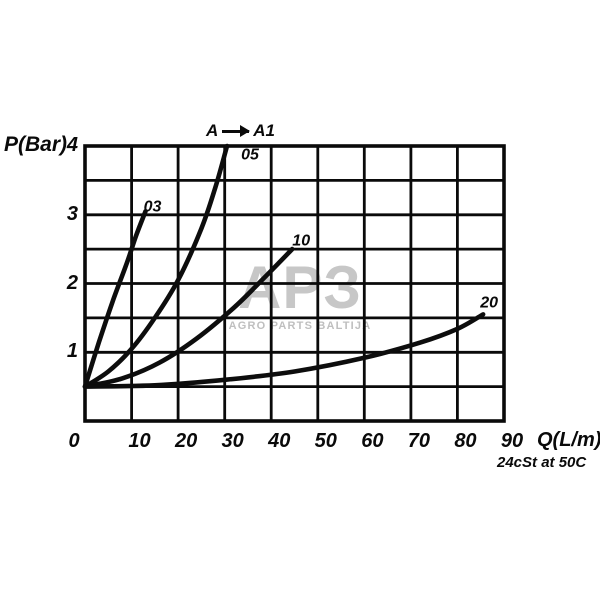  Describe the element at coordinates (212, 130) in the screenshot. I see `annotation-from: A` at that location.